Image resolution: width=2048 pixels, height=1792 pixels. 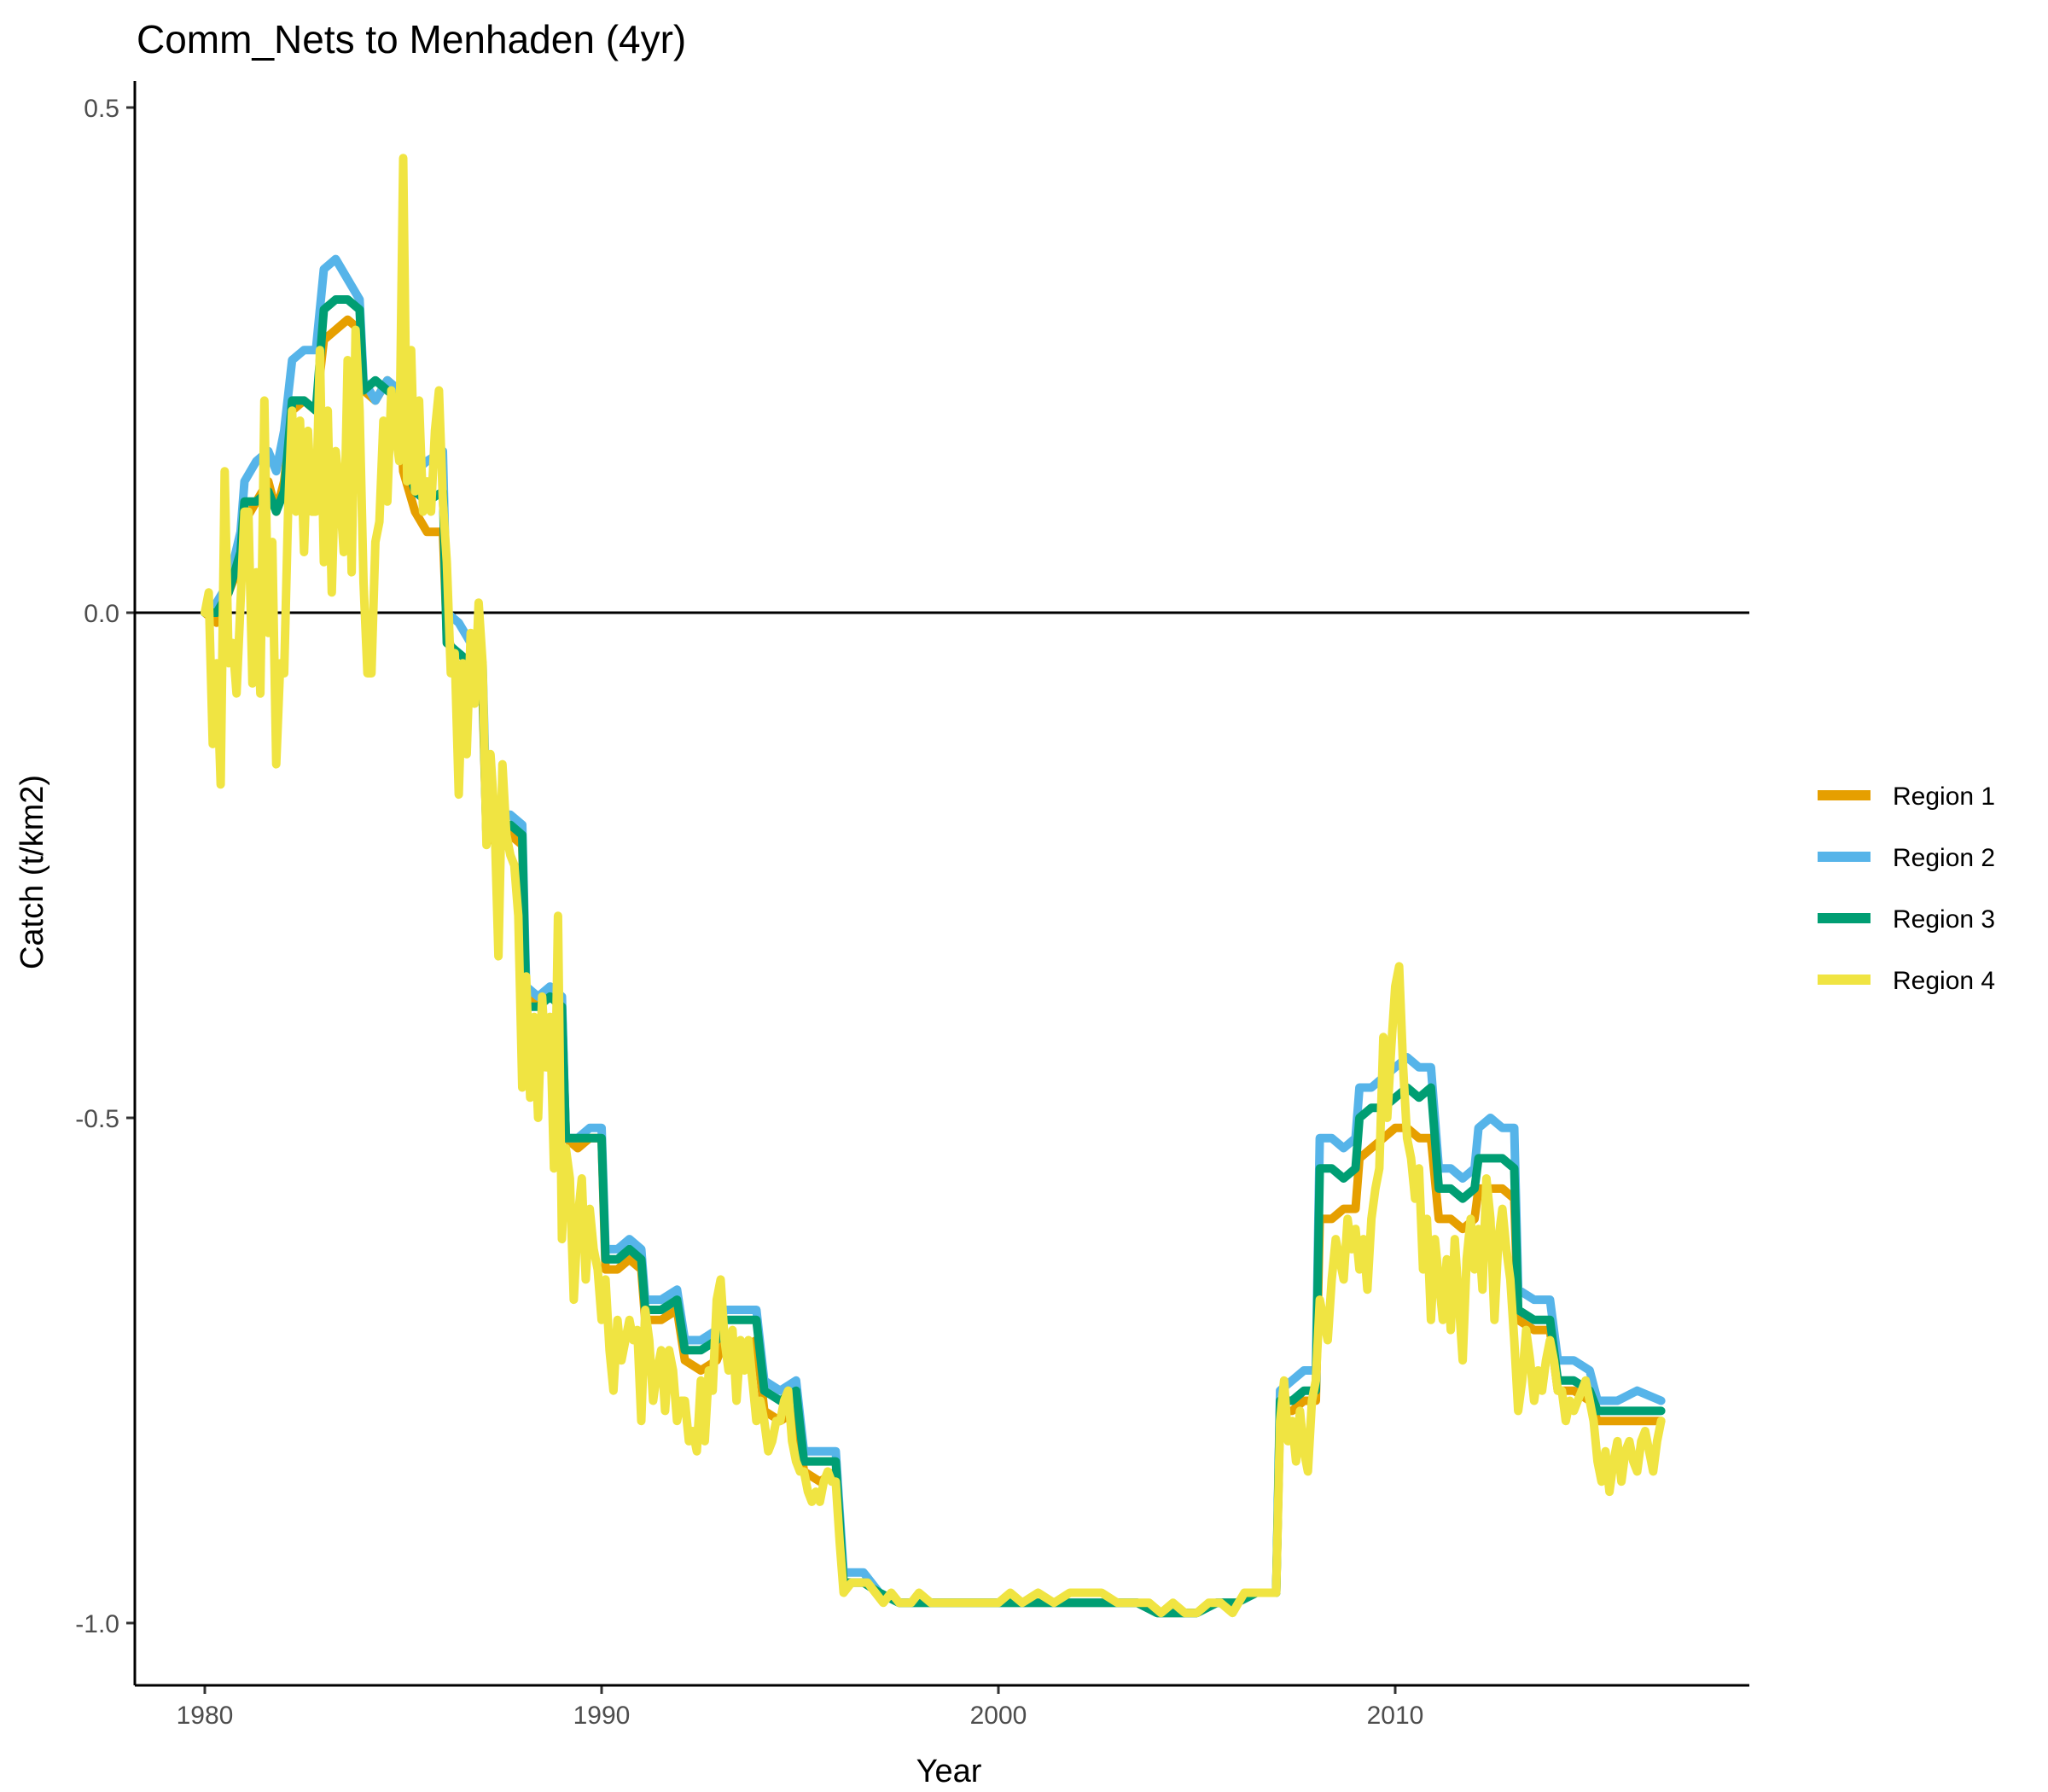 I want to click on legend-label-region-2: Region 2, so click(x=1944, y=858).